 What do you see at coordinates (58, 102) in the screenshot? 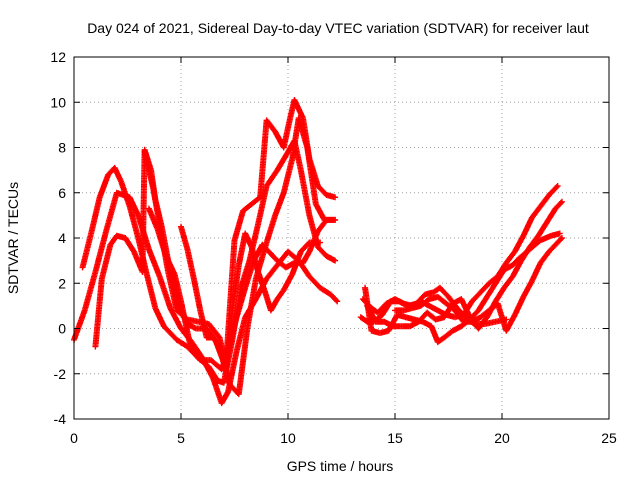
I see `y-tick-label: 10` at bounding box center [58, 102].